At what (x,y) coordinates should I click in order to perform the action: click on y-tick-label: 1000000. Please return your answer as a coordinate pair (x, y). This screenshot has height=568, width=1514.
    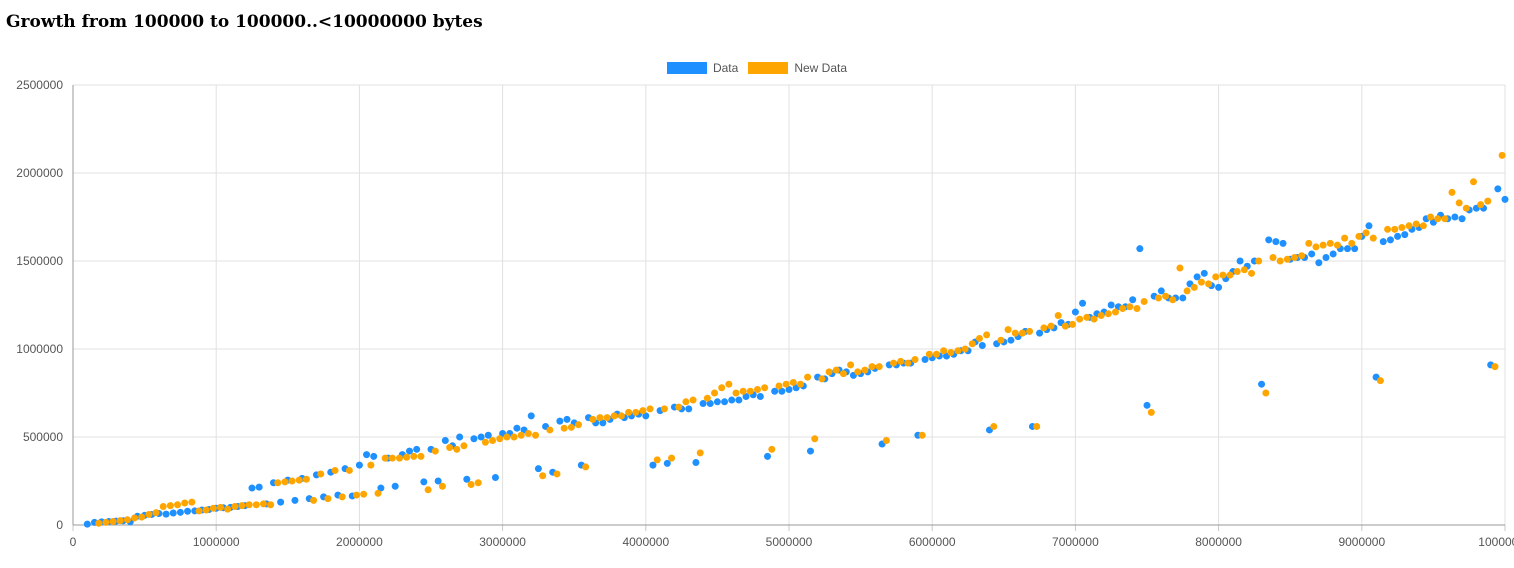
    Looking at the image, I should click on (39, 349).